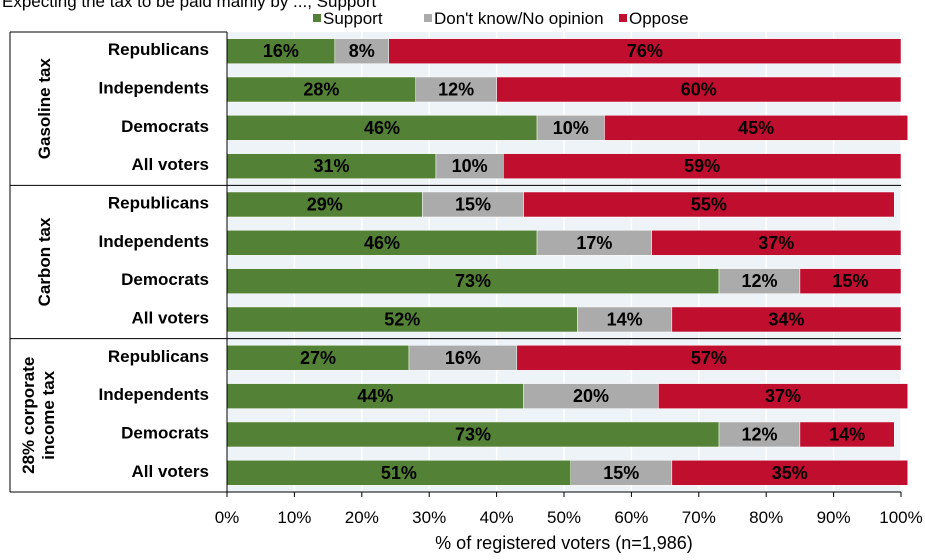  I want to click on data-label: 55%, so click(709, 204).